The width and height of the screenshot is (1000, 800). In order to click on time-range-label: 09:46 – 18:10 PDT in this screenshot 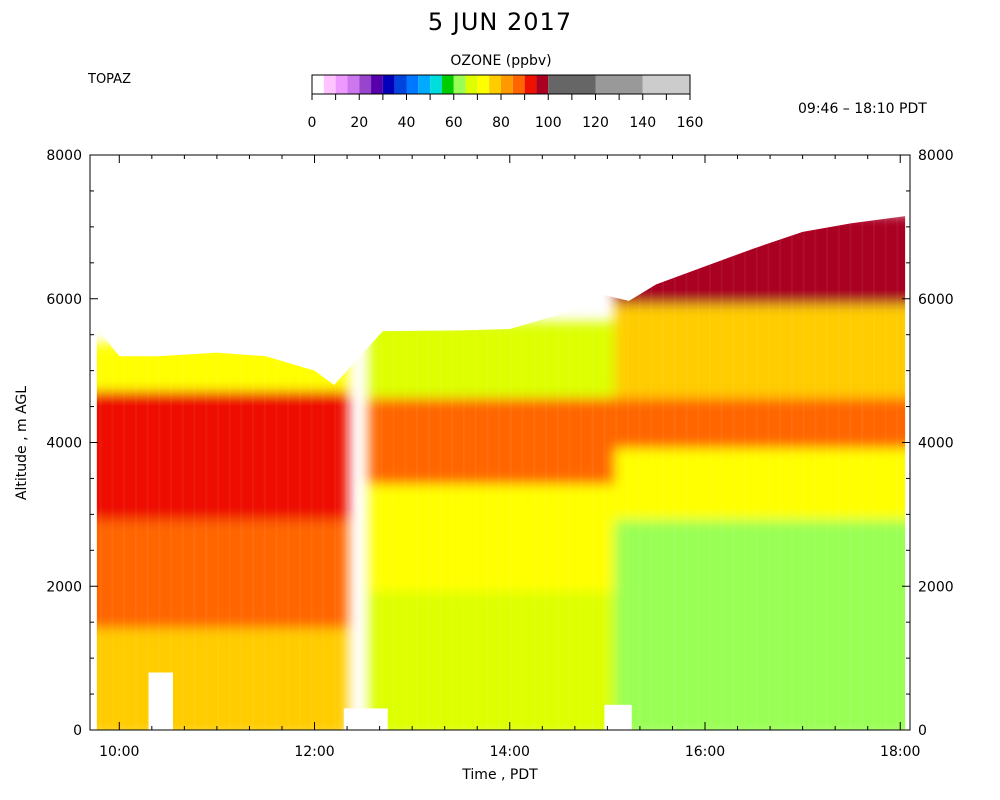, I will do `click(862, 109)`.